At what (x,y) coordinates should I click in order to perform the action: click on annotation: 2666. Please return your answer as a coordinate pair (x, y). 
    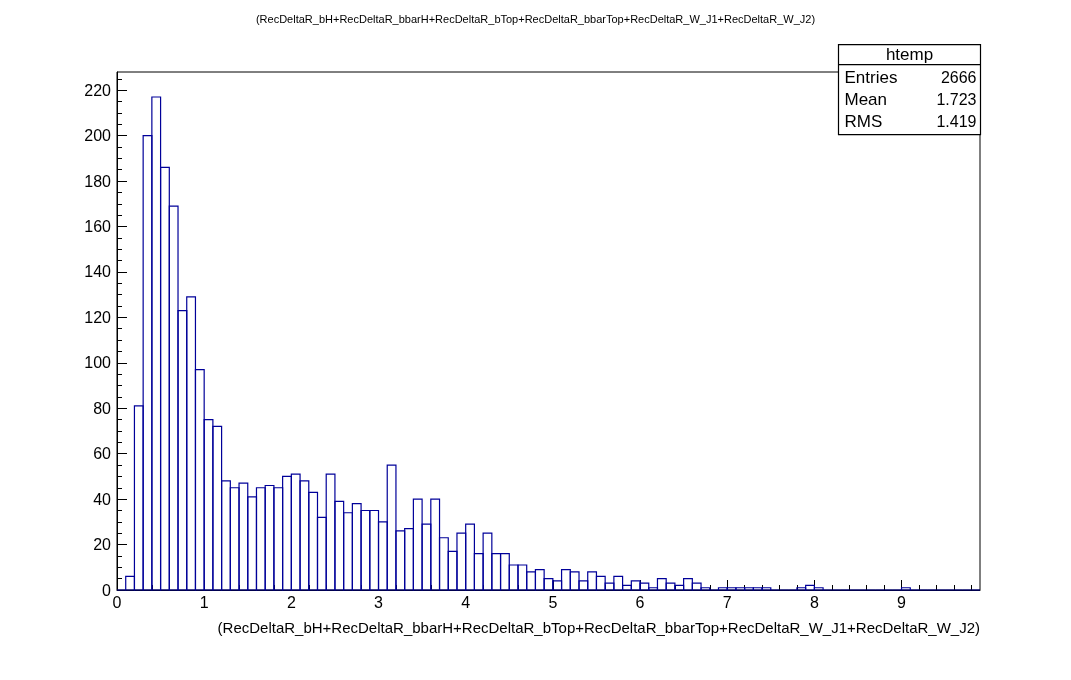
    Looking at the image, I should click on (958, 78).